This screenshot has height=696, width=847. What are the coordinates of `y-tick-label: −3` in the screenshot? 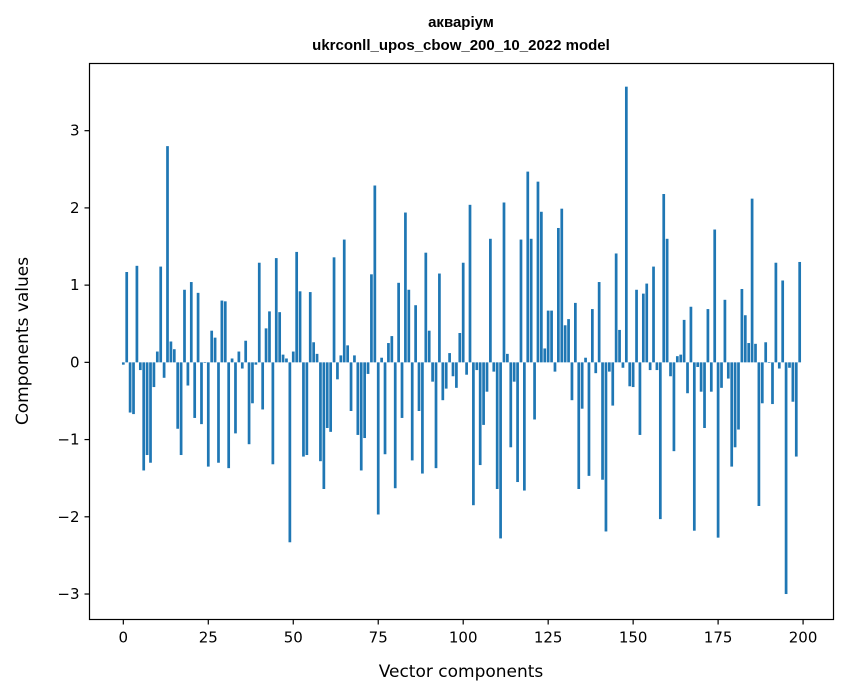 It's located at (68, 594).